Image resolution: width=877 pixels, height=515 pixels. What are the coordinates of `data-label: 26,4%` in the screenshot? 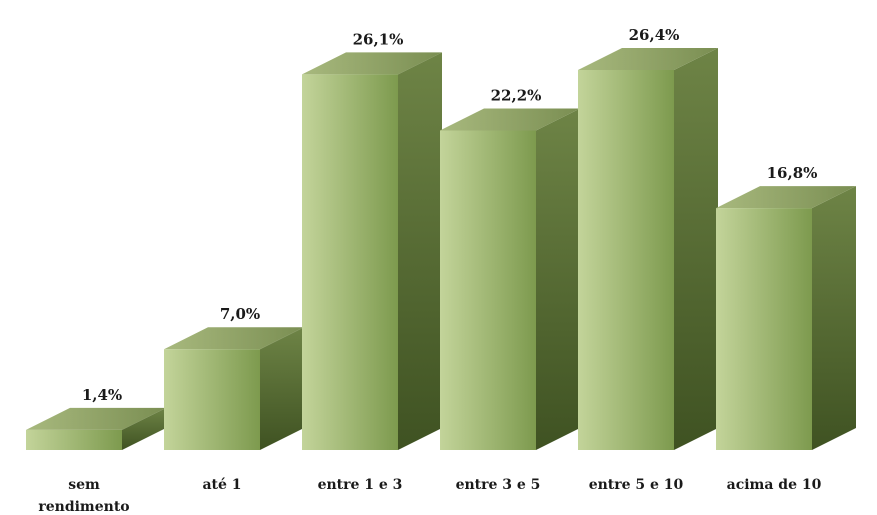 It's located at (654, 35).